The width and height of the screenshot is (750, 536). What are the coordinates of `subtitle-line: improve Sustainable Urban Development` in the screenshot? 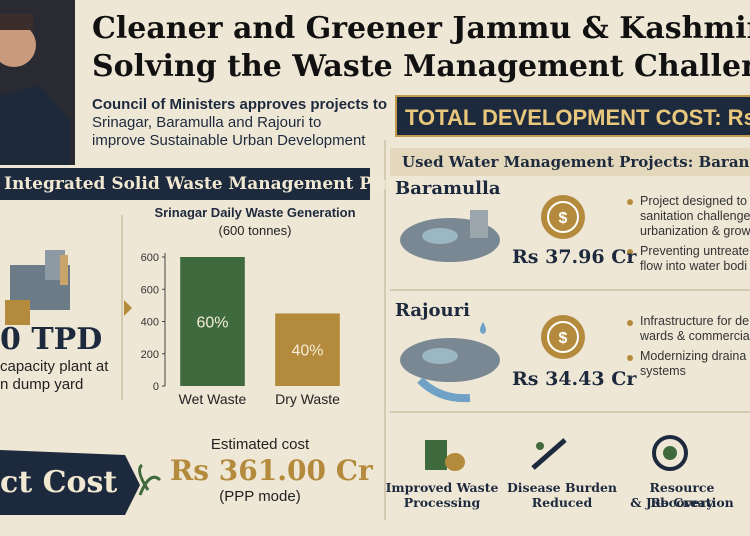 It's located at (229, 140).